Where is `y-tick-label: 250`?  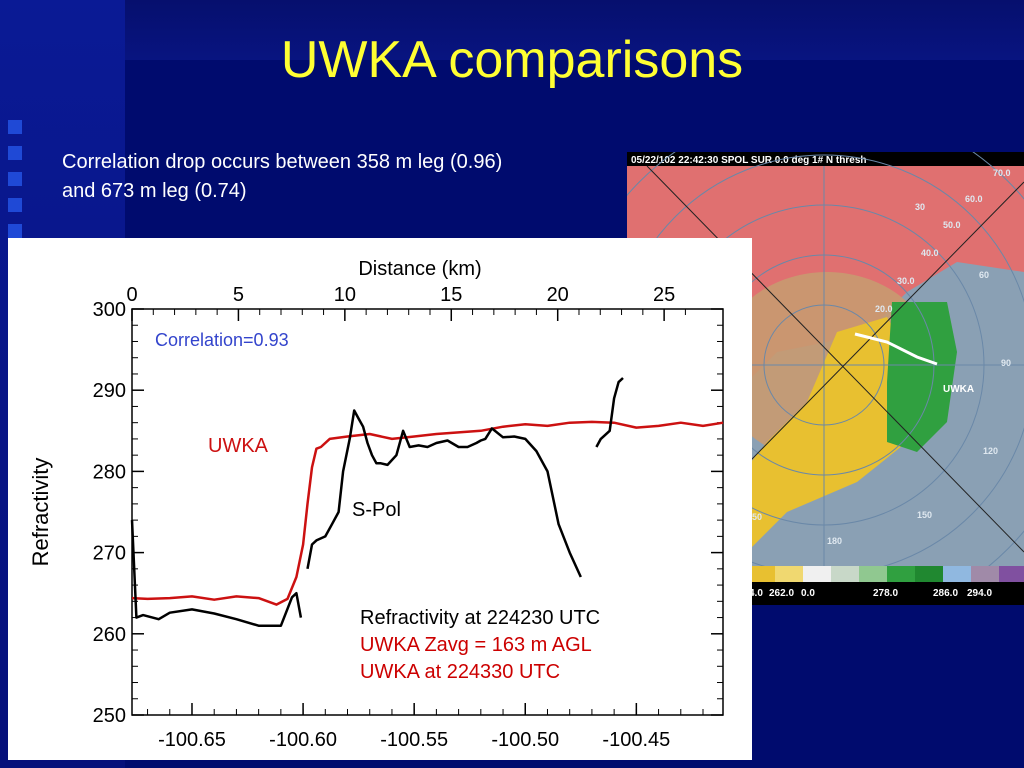
y-tick-label: 250 is located at coordinates (109, 716).